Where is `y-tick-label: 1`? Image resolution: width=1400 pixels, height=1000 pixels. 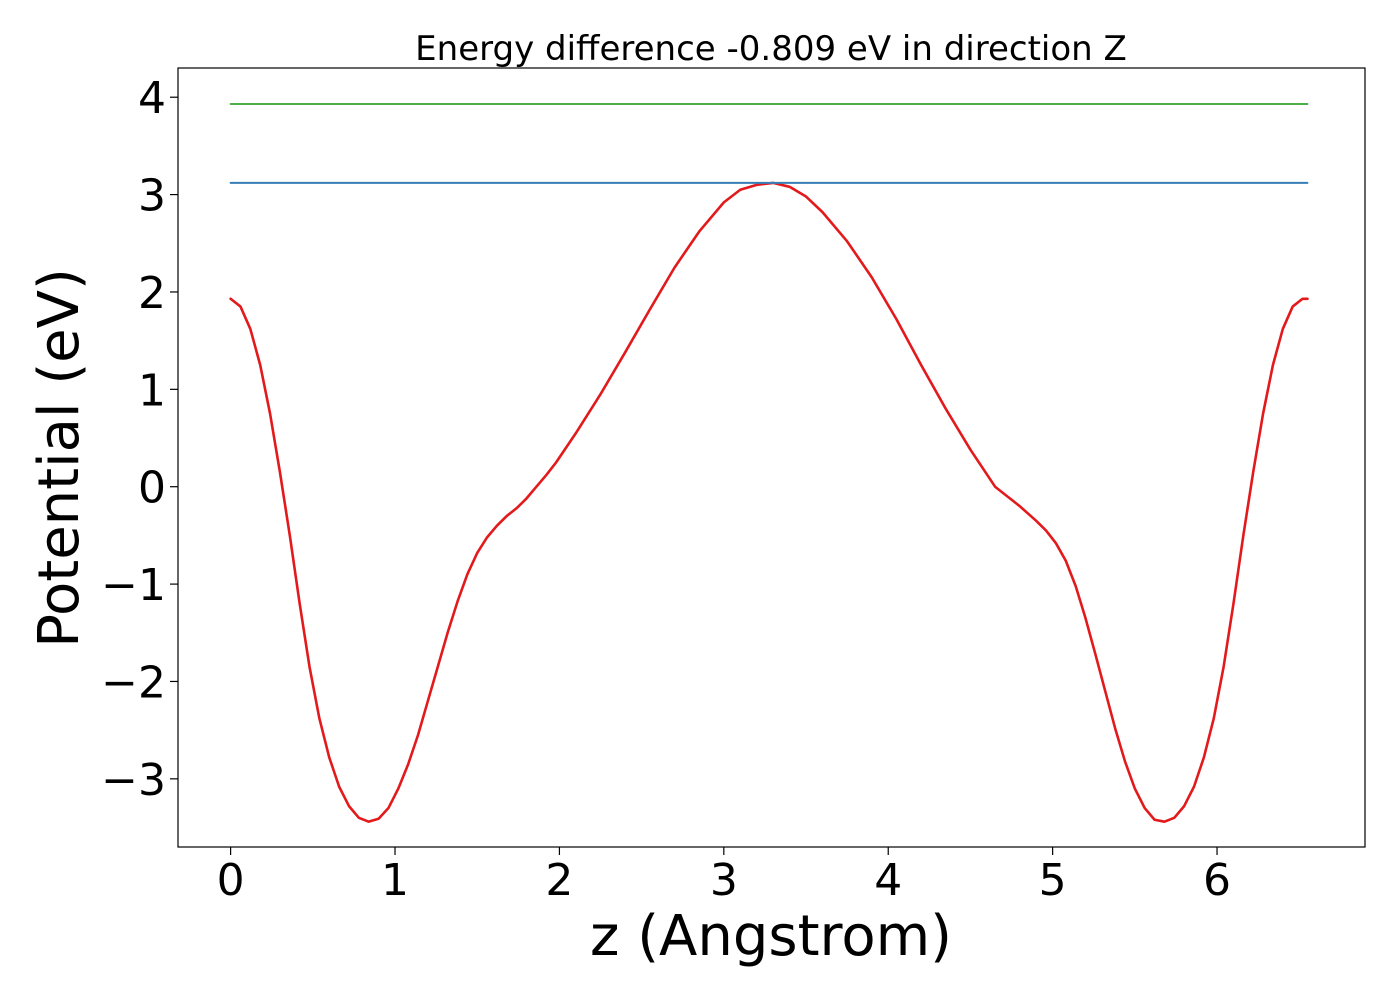 y-tick-label: 1 is located at coordinates (152, 390).